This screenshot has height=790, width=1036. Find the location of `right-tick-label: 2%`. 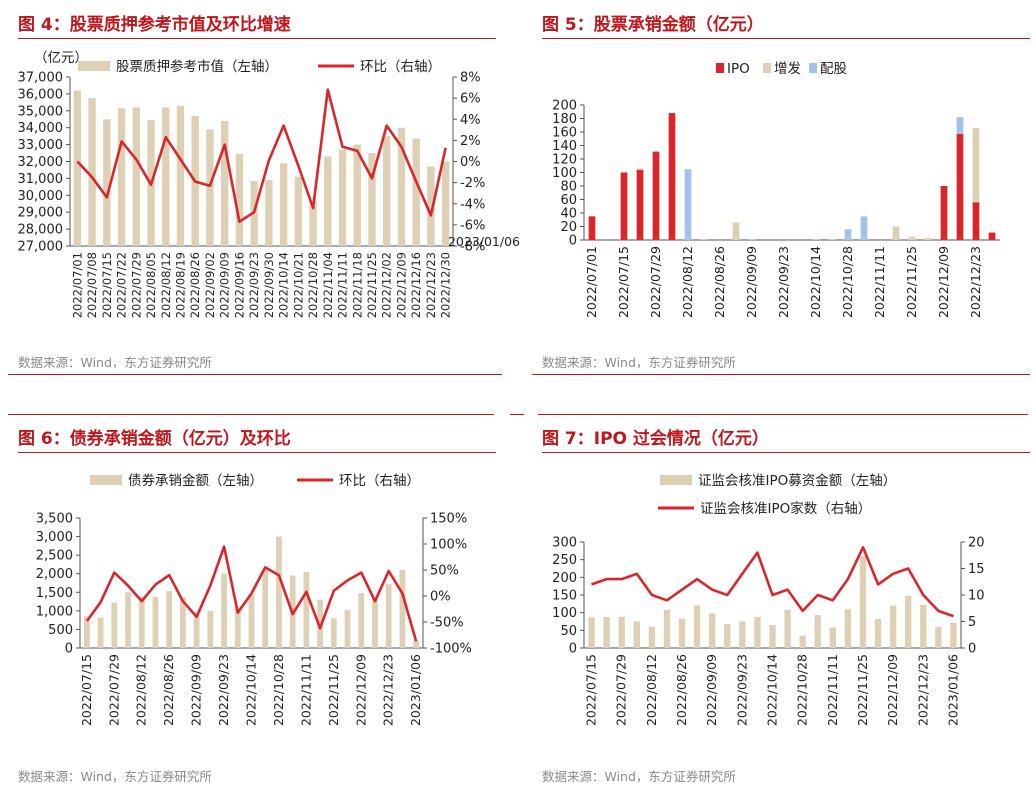

right-tick-label: 2% is located at coordinates (470, 141).